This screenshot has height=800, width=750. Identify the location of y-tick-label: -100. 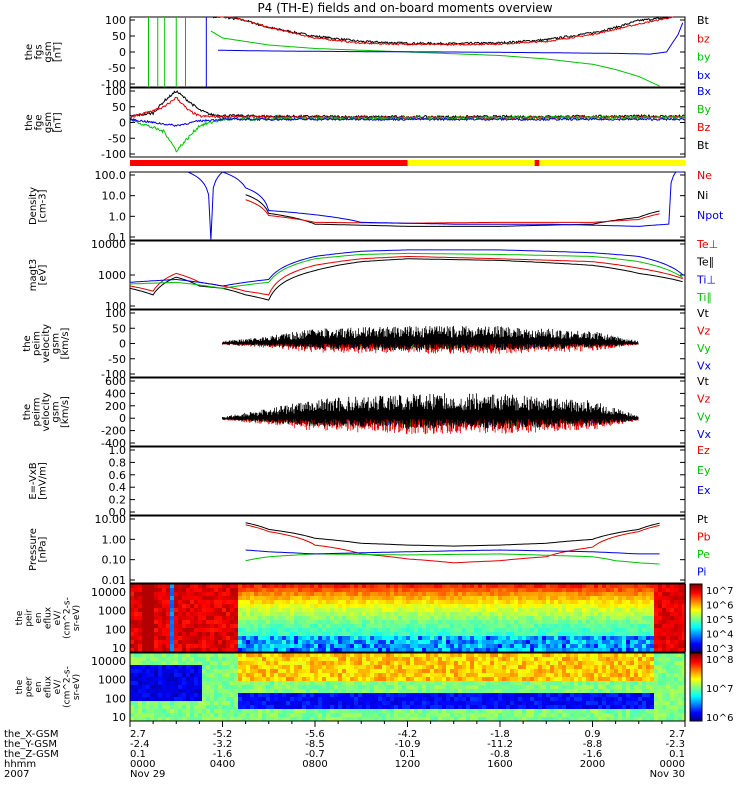
(113, 154).